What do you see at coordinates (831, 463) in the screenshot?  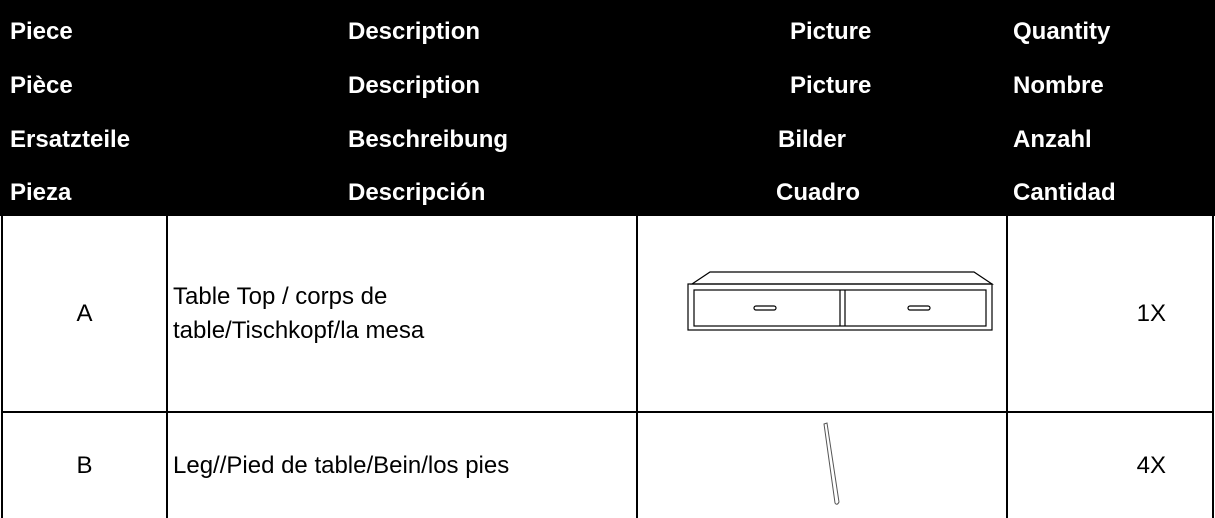 I see `leg-picture` at bounding box center [831, 463].